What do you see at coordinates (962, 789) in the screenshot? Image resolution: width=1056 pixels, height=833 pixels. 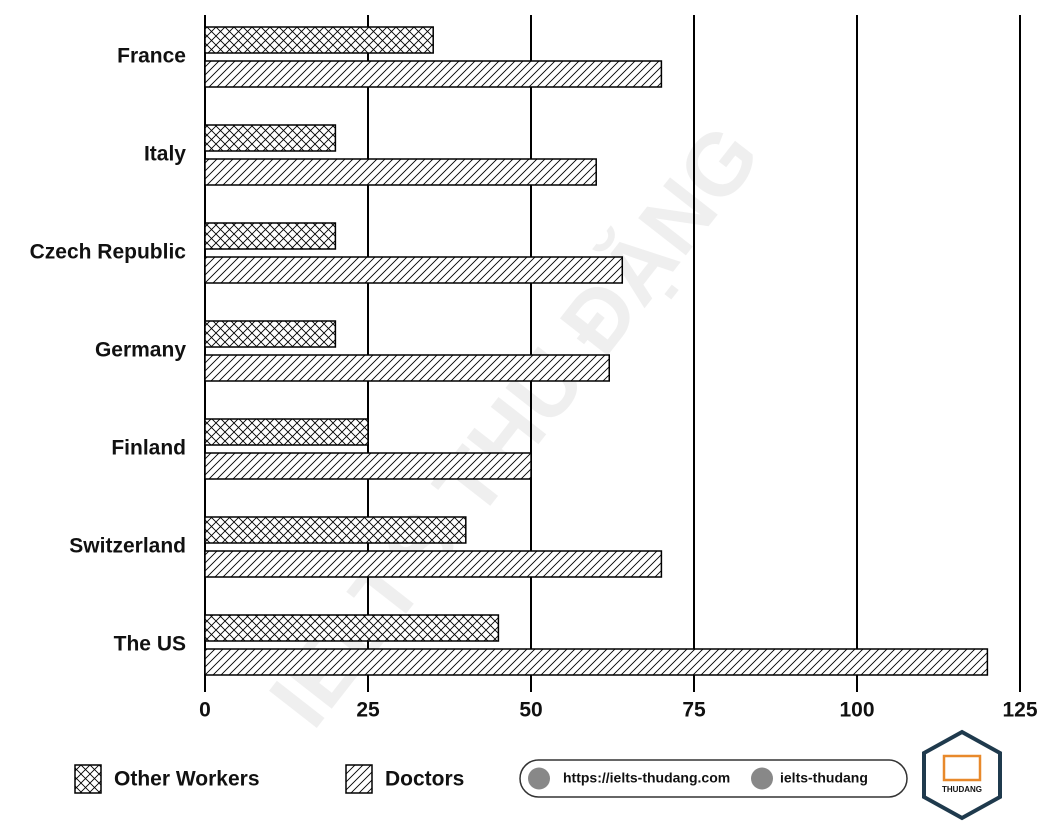 I see `logo-text: THUDANG` at bounding box center [962, 789].